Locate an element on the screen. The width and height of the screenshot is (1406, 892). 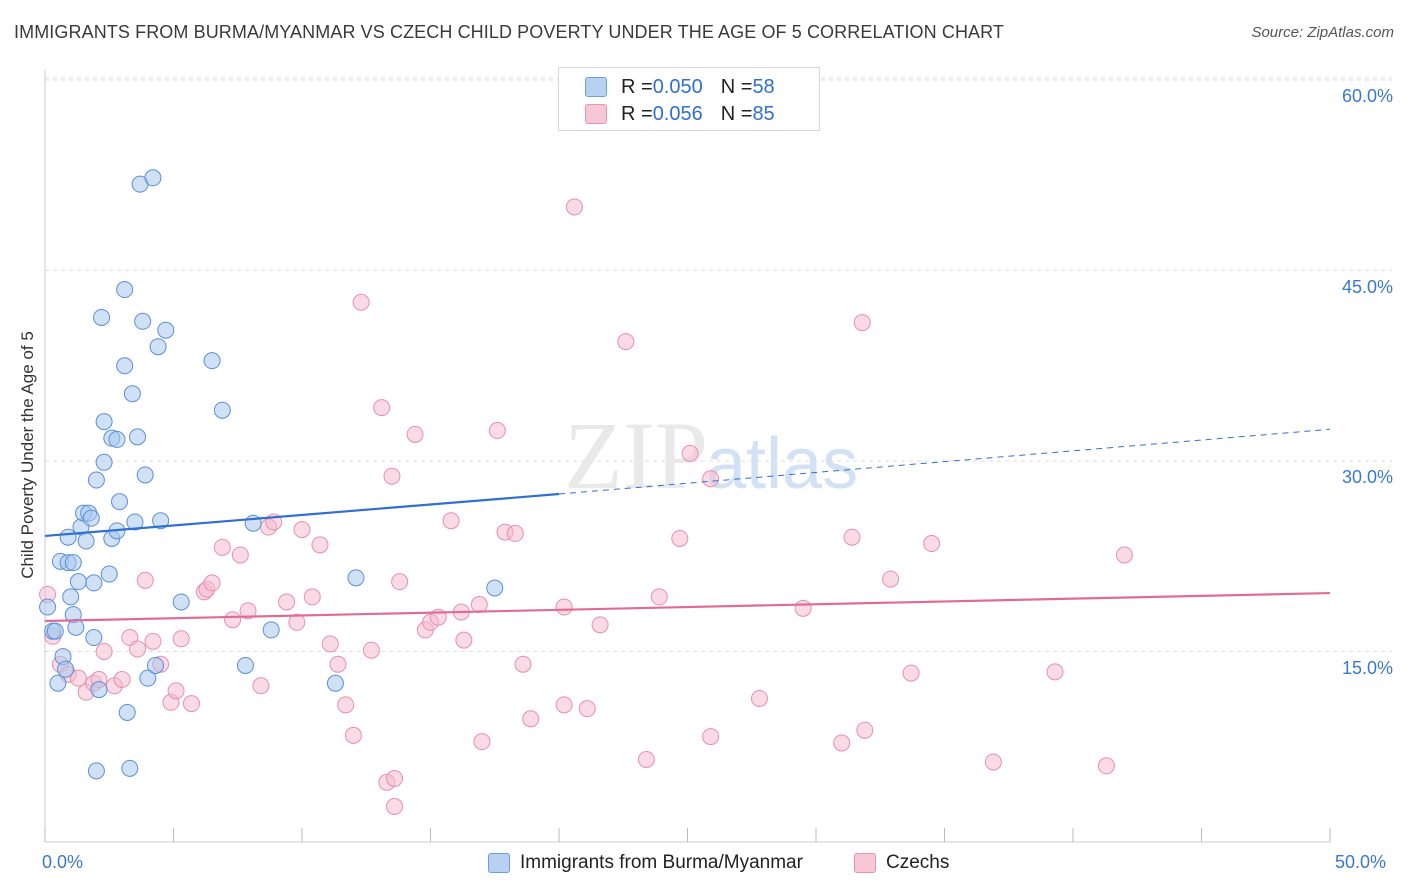
r-value: 0.050 is located at coordinates (677, 86).